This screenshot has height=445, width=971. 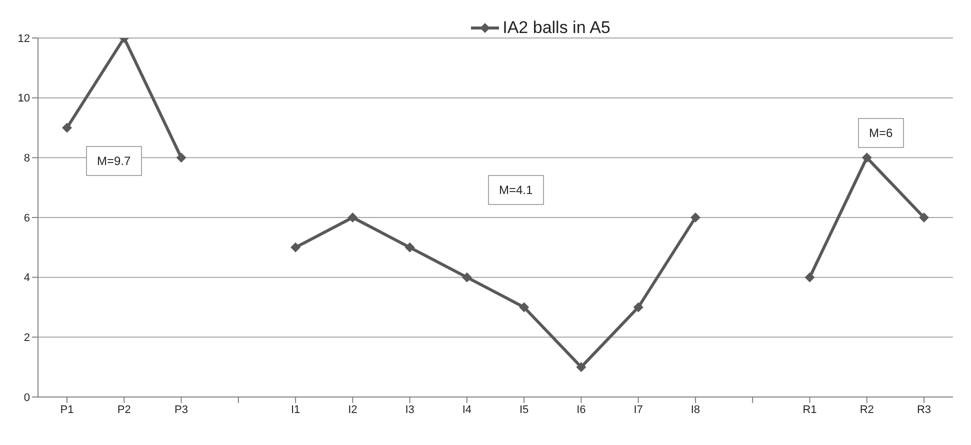 What do you see at coordinates (581, 410) in the screenshot?
I see `x-tick-label: I6` at bounding box center [581, 410].